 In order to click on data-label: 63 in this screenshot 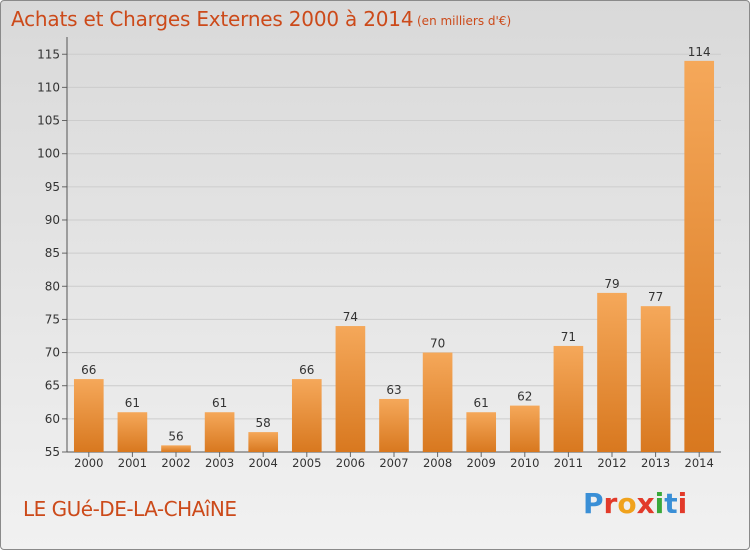, I will do `click(393, 390)`.